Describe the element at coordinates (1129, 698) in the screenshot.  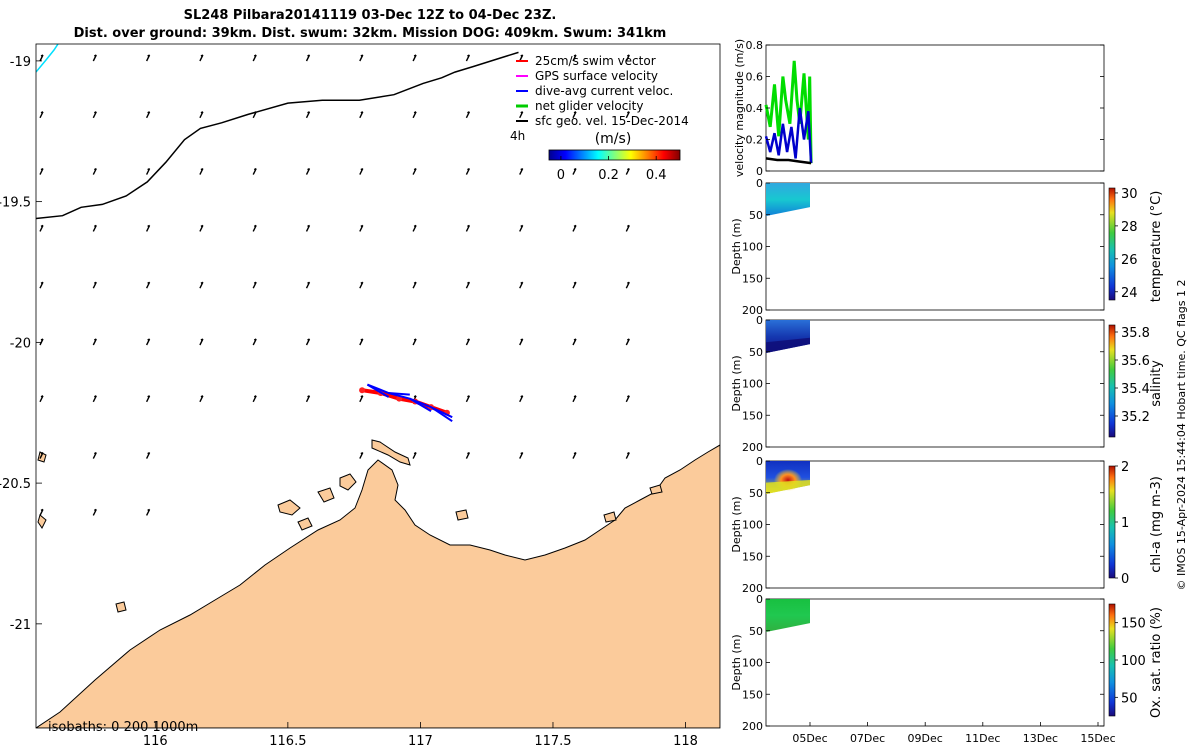
I see `section-colorbar-tick-label: 50` at that location.